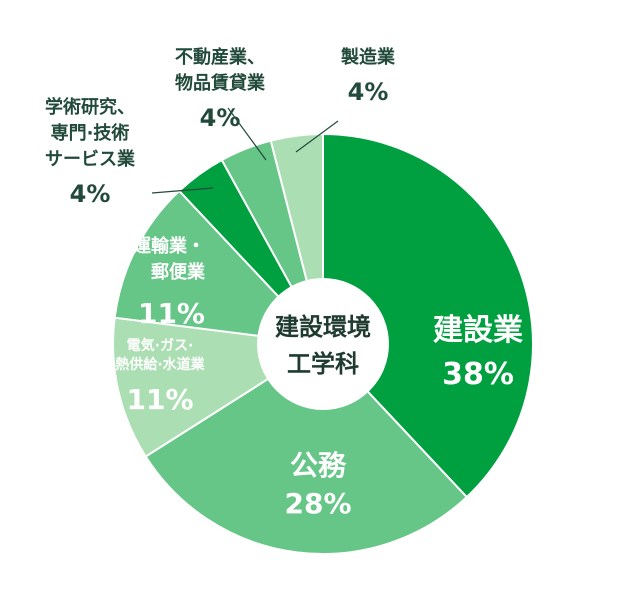  I want to click on slice-label-6-name-line-1: 不動産業、, so click(220, 57).